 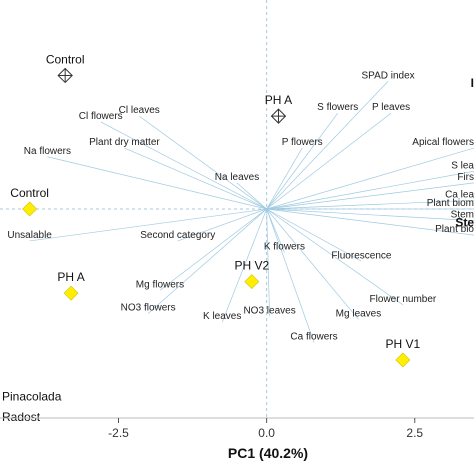 I want to click on loading-label: Plant dry matter, so click(x=124, y=142).